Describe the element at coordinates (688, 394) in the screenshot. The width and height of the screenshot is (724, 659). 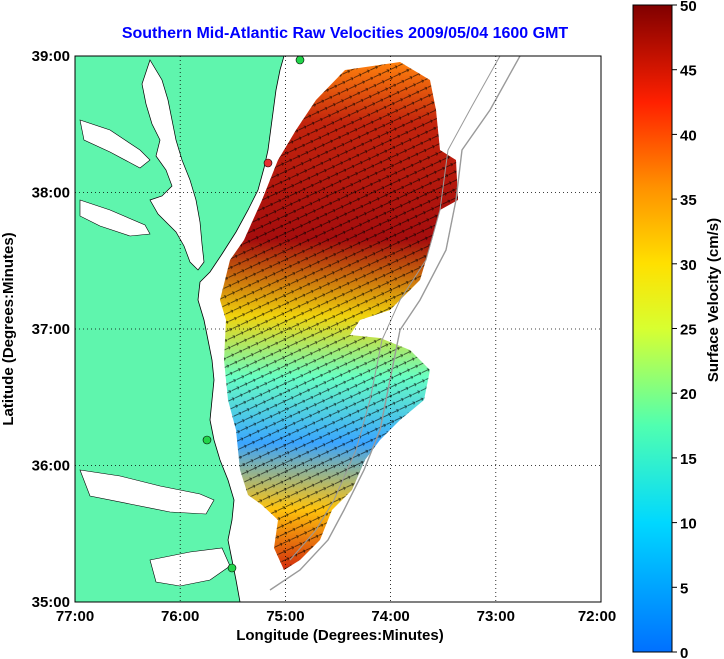
I see `colorbar-tick-label: 20` at that location.